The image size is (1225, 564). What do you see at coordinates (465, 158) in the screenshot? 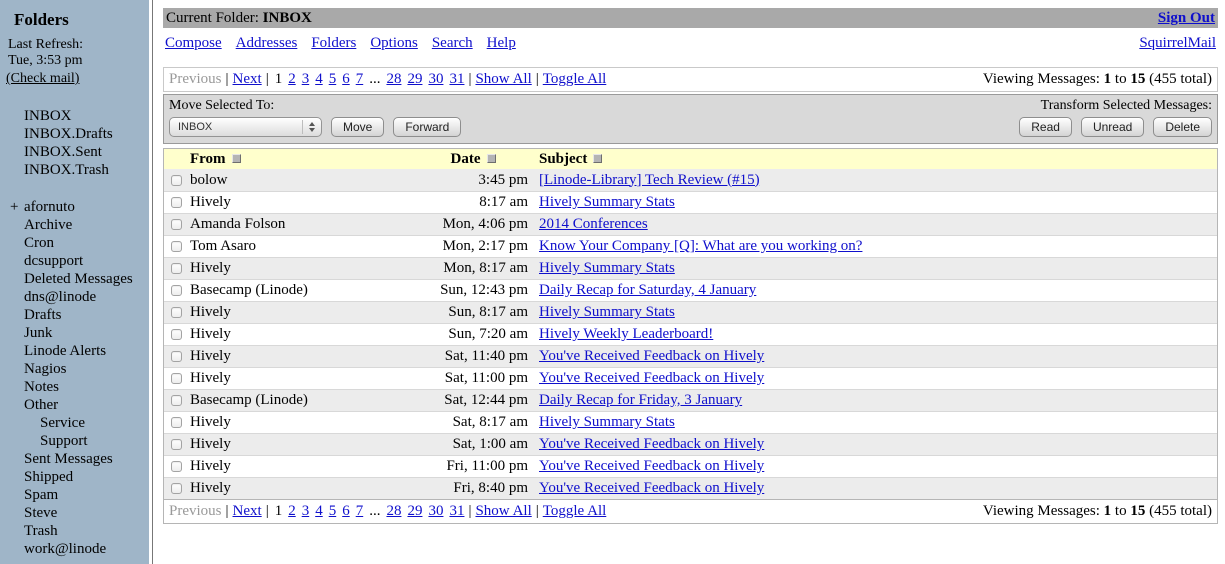
I see `column-header-date: Date` at bounding box center [465, 158].